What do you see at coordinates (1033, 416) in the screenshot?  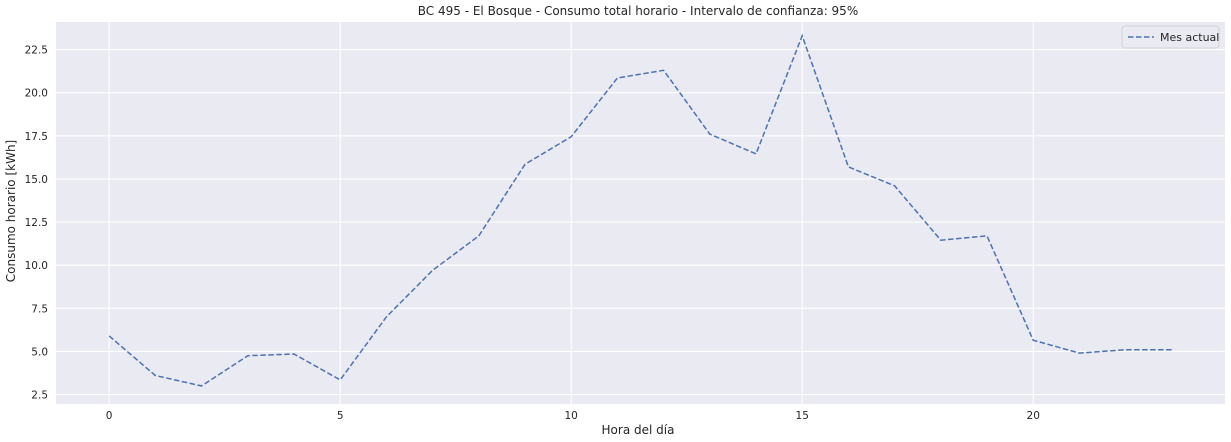 I see `x-tick-label: 20` at bounding box center [1033, 416].